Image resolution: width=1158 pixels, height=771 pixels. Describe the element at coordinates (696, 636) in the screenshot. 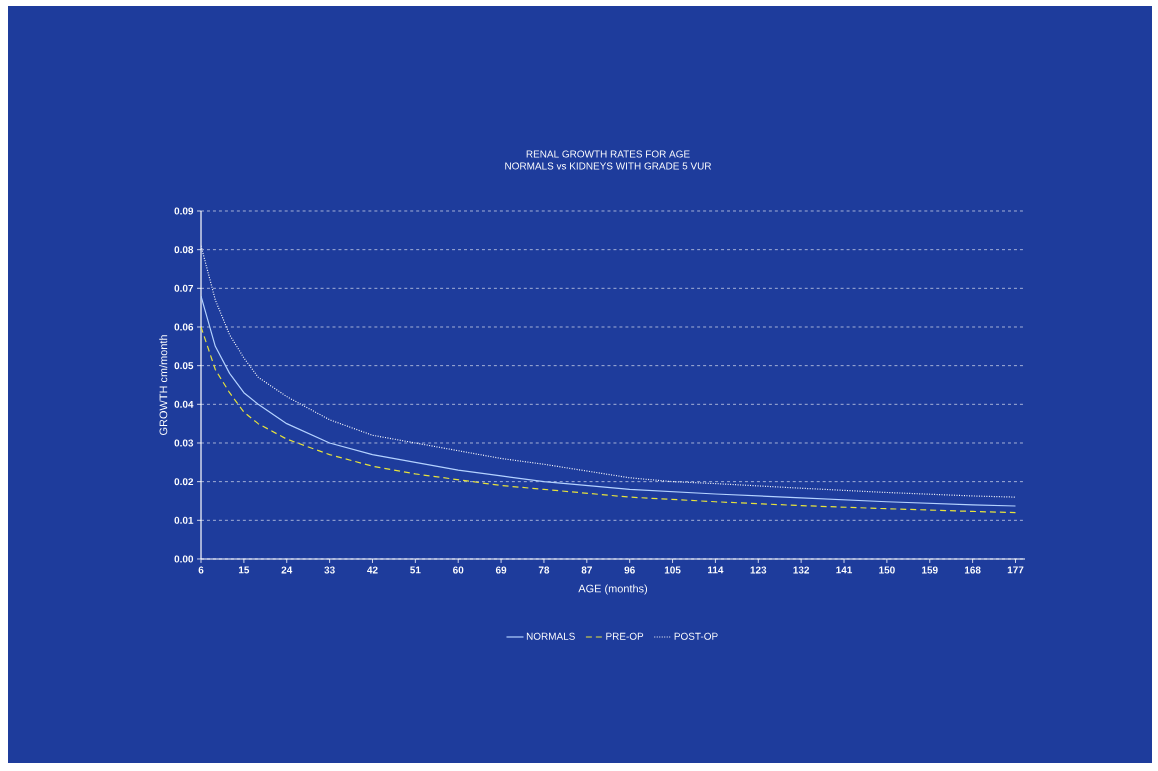

I see `legend-label: POST-OP` at that location.